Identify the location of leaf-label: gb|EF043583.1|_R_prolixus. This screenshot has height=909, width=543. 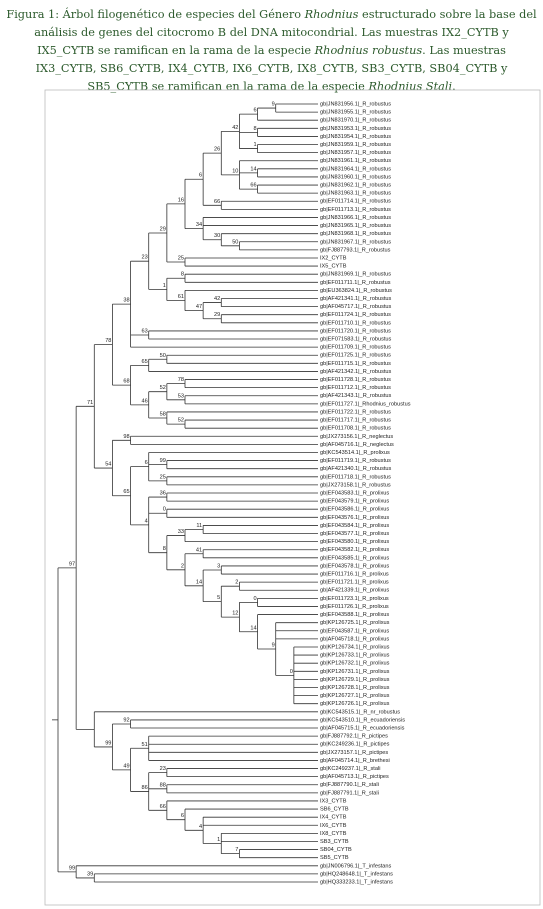
(354, 493).